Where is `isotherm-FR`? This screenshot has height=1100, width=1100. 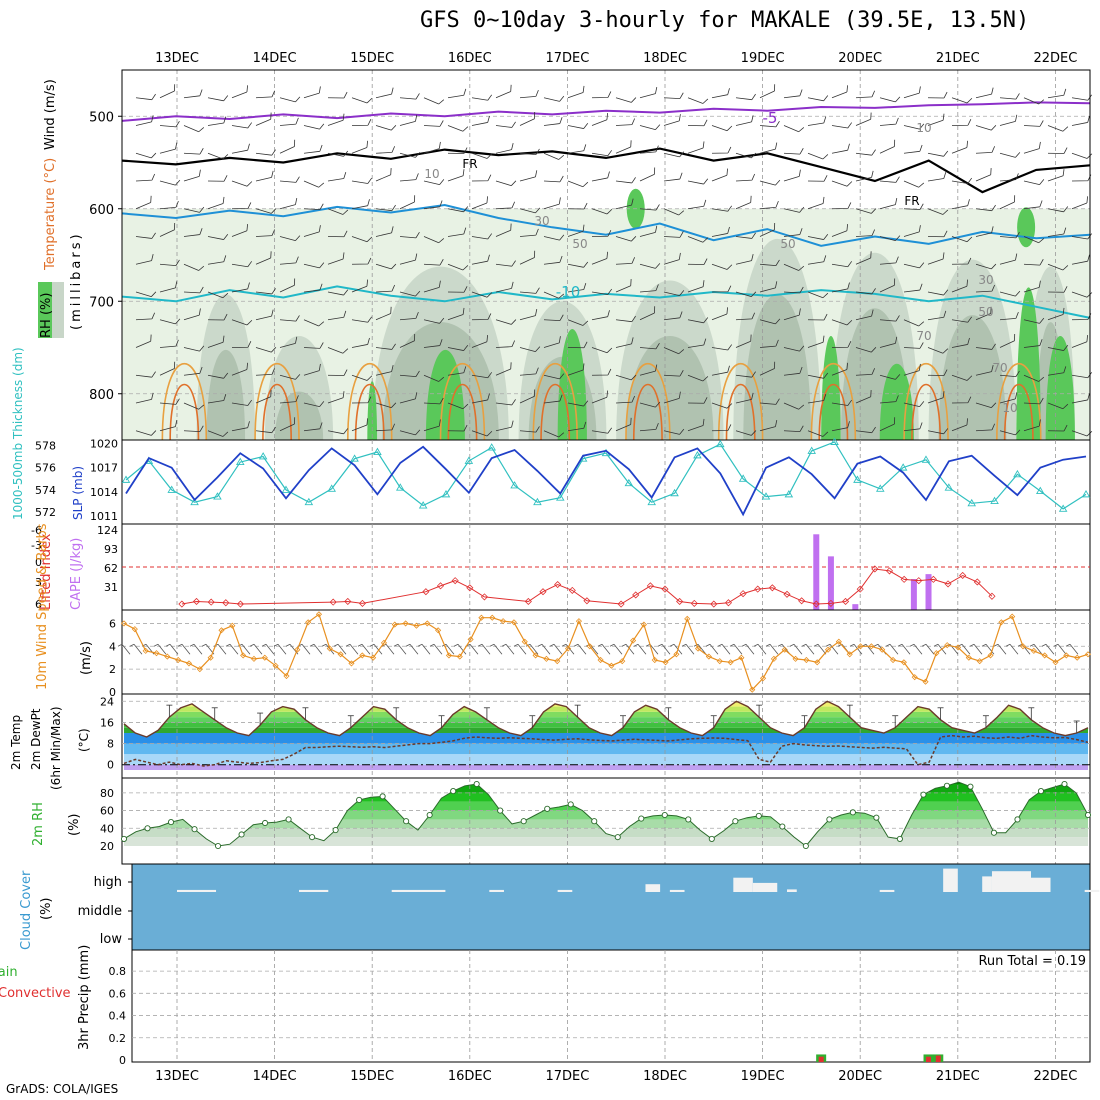
isotherm-FR is located at coordinates (606, 170).